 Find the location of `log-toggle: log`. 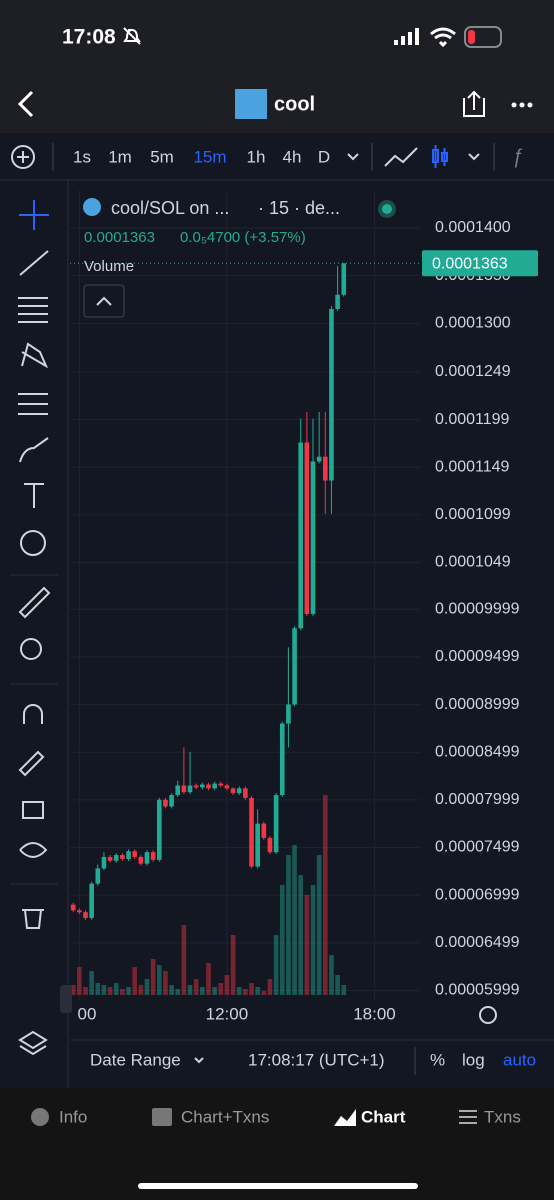

log-toggle: log is located at coordinates (473, 1059).